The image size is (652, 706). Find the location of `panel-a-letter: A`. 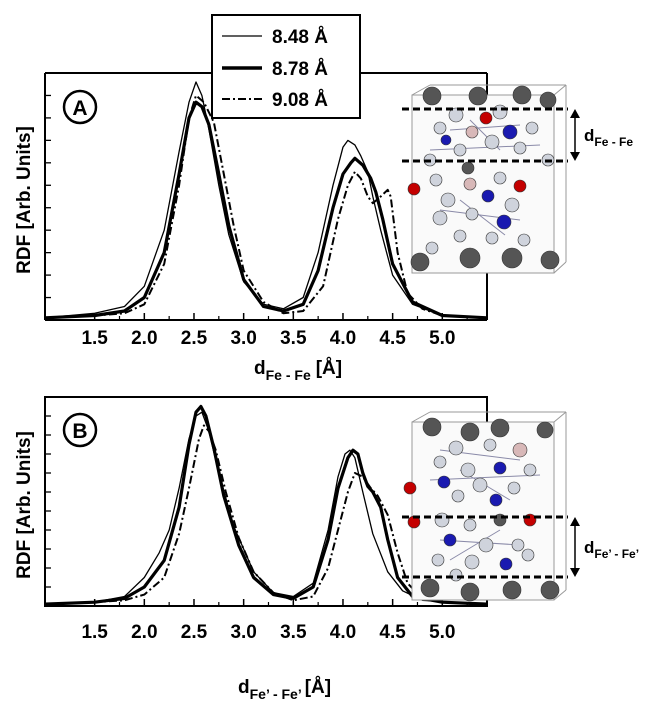

panel-a-letter: A is located at coordinates (79, 108).